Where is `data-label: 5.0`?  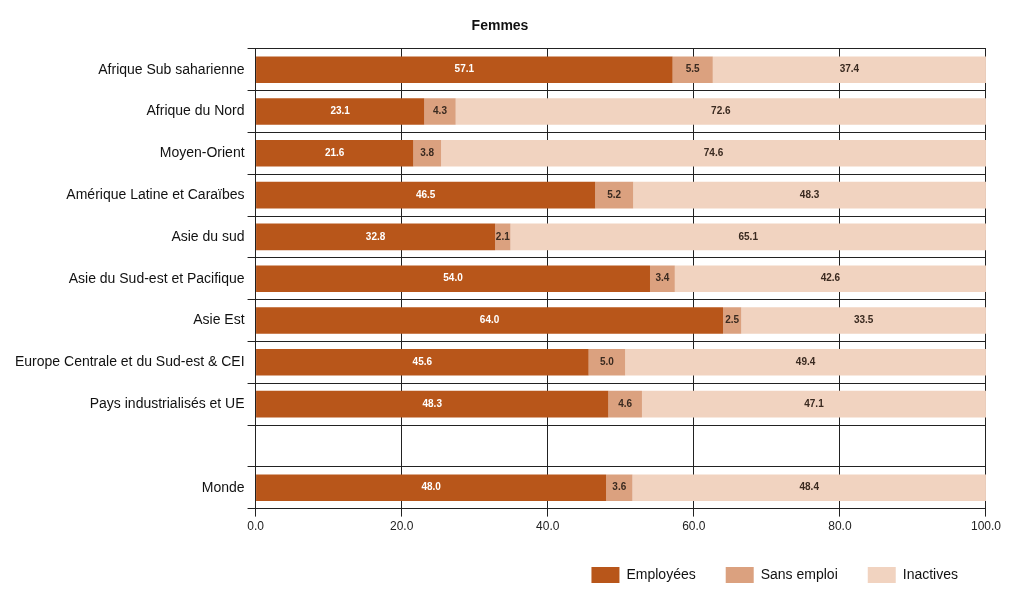
data-label: 5.0 is located at coordinates (607, 362).